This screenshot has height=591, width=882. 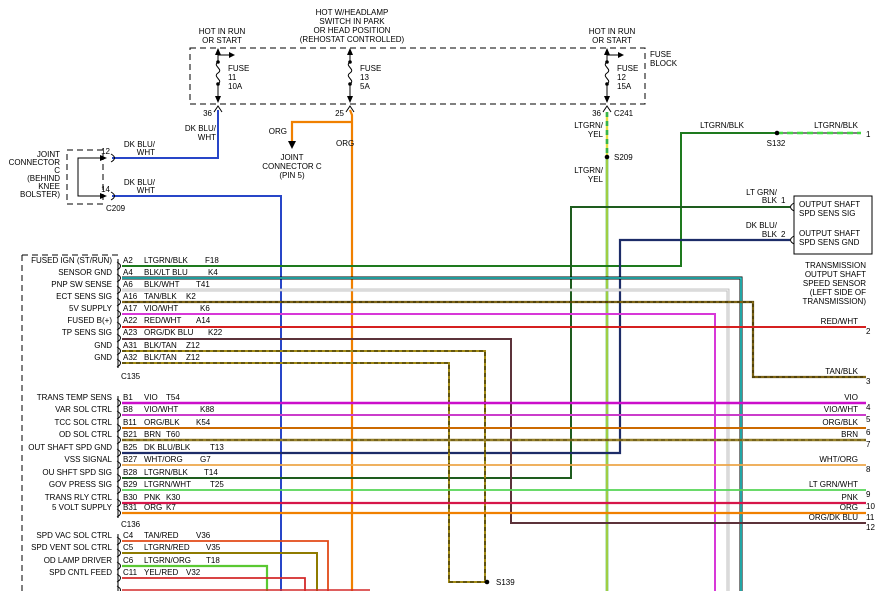 What do you see at coordinates (235, 86) in the screenshot?
I see `fuse-11-amps: 10A` at bounding box center [235, 86].